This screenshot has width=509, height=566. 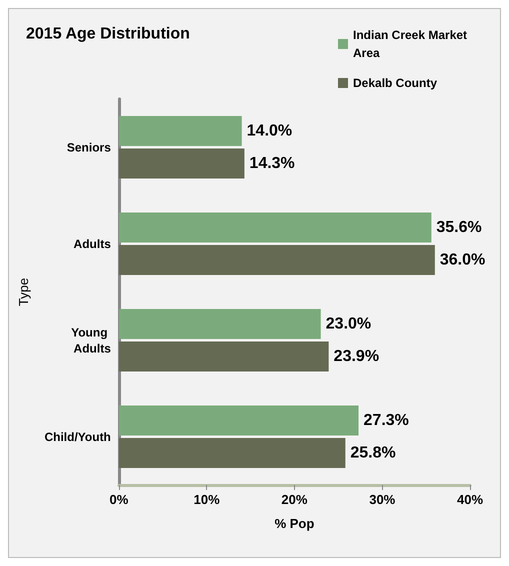 I want to click on data-label: 27.3%, so click(x=386, y=421).